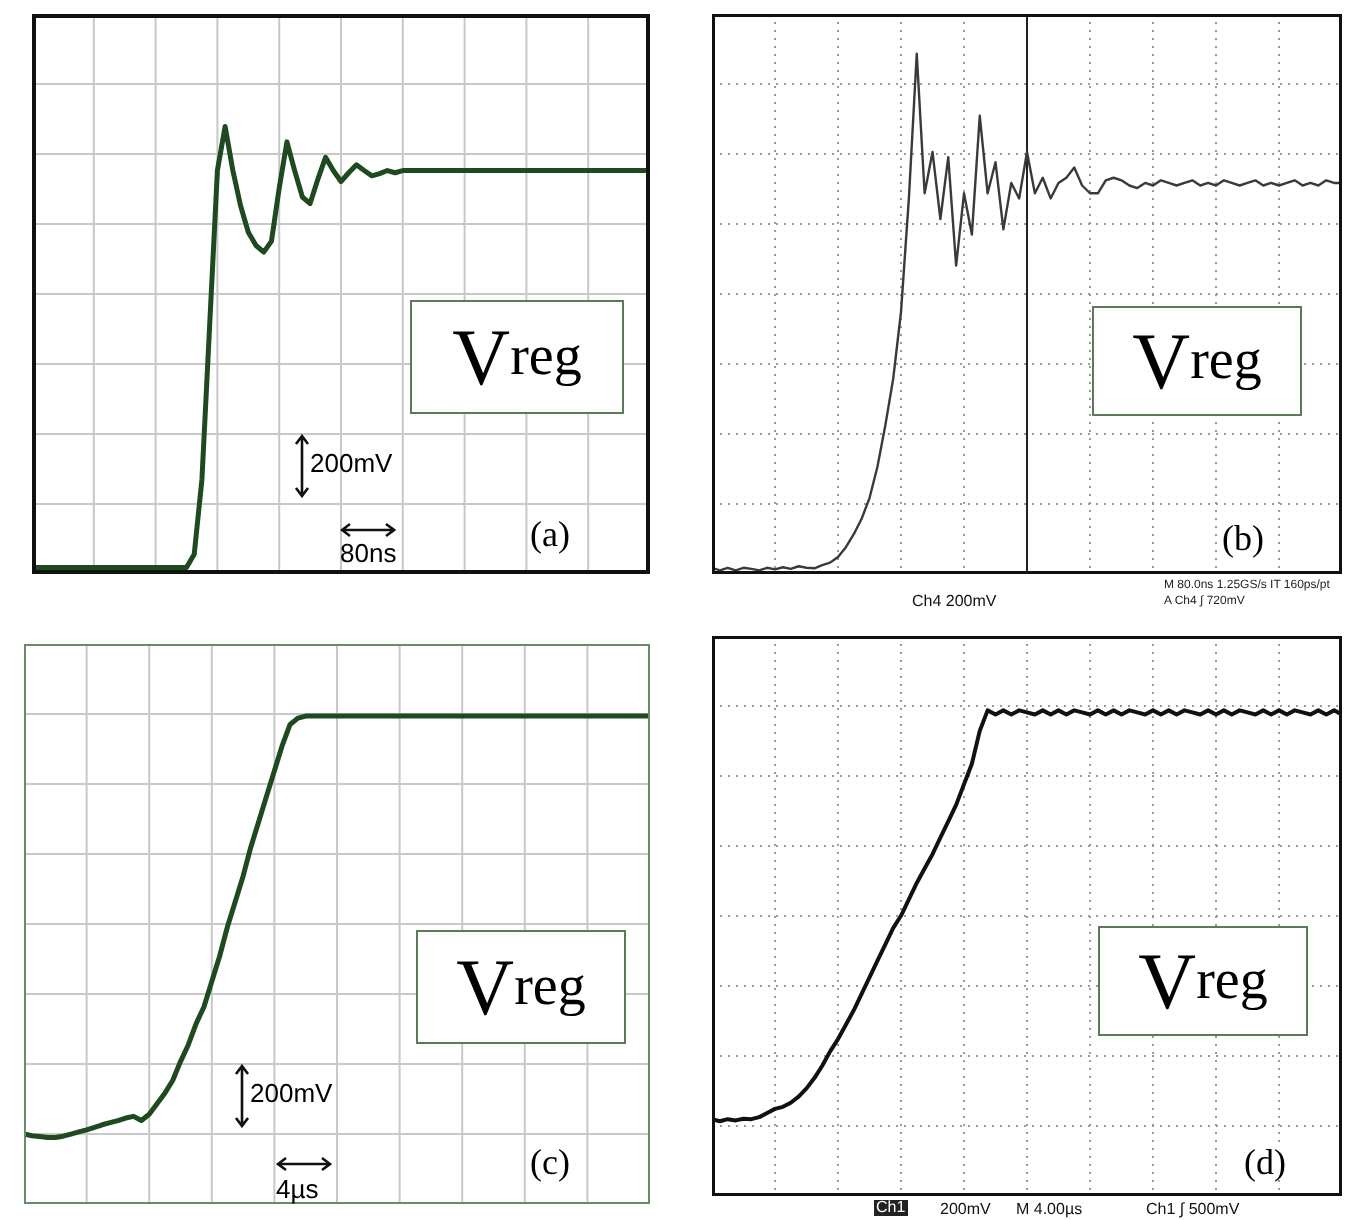  I want to click on annotation: (b), so click(1243, 538).